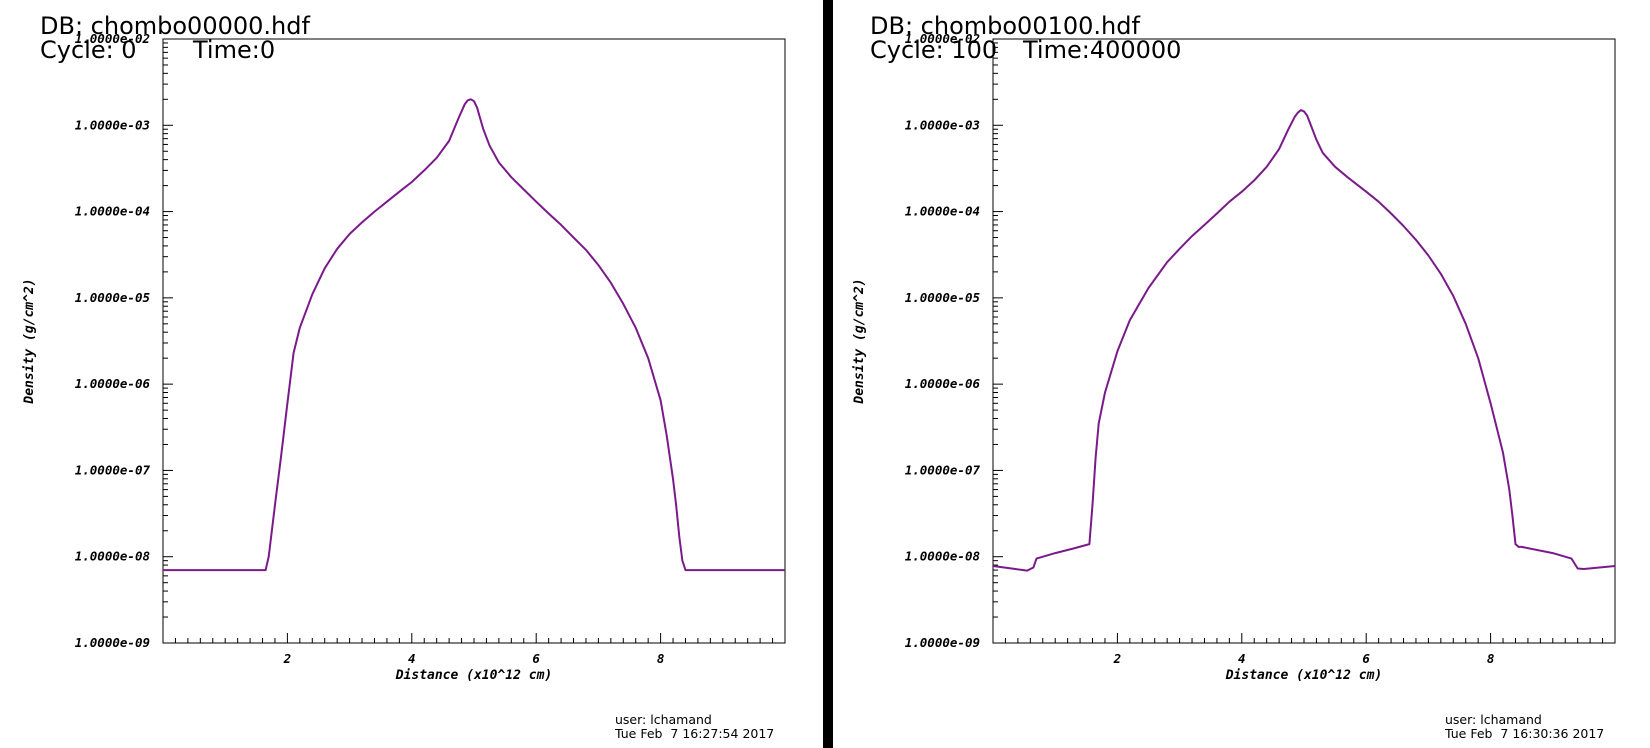 Image resolution: width=1650 pixels, height=748 pixels. What do you see at coordinates (88, 50) in the screenshot?
I see `cycle-label: Cycle: 0` at bounding box center [88, 50].